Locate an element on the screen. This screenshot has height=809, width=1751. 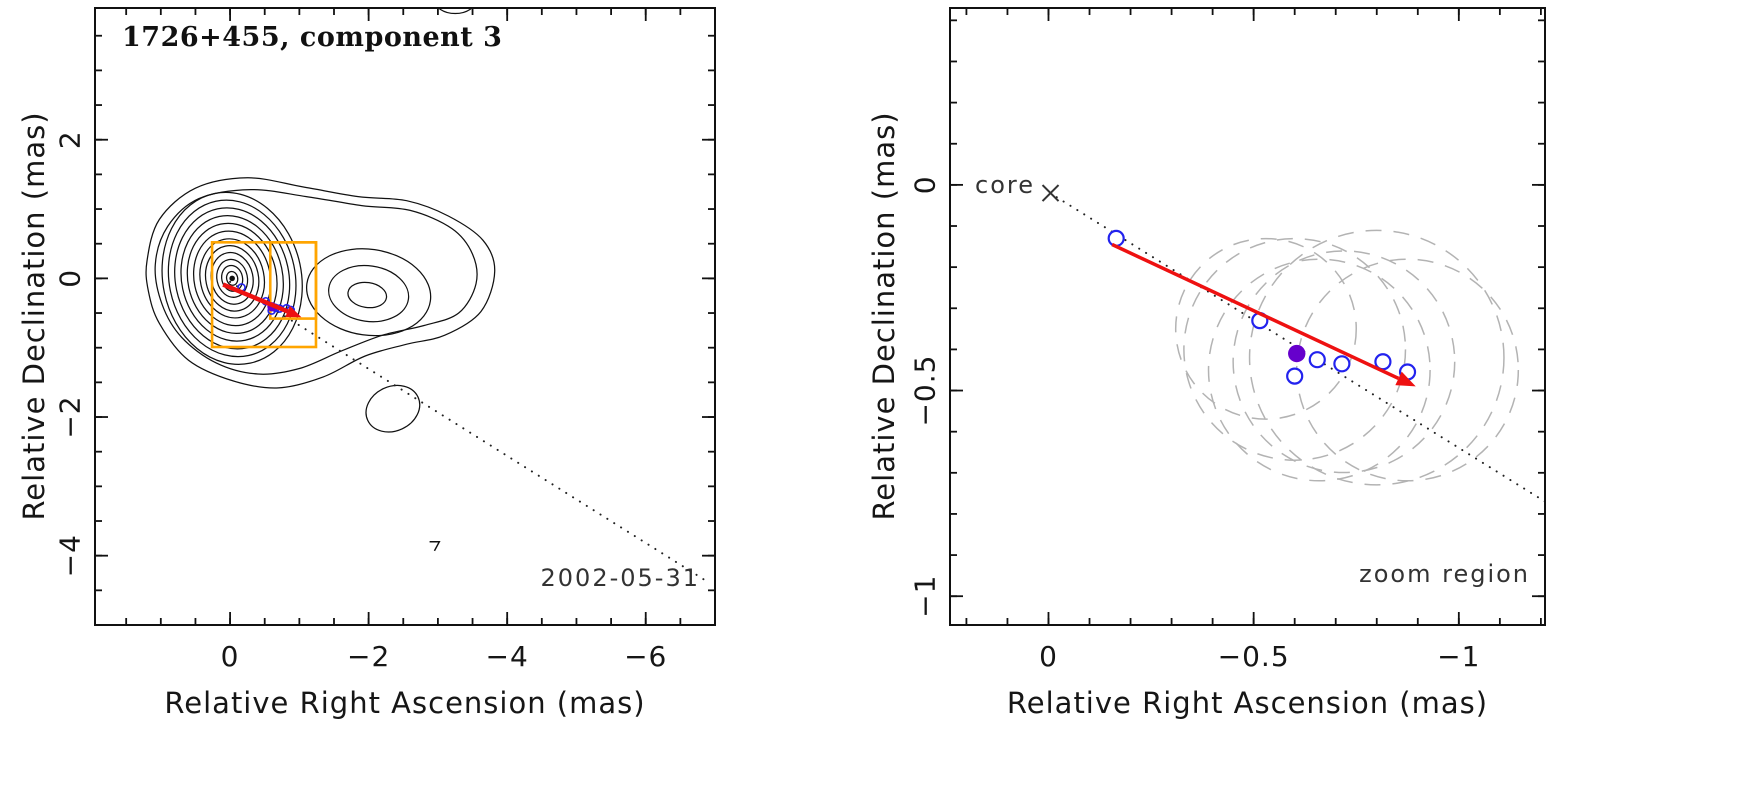
jet-axis-dotted-line is located at coordinates (467, 430).